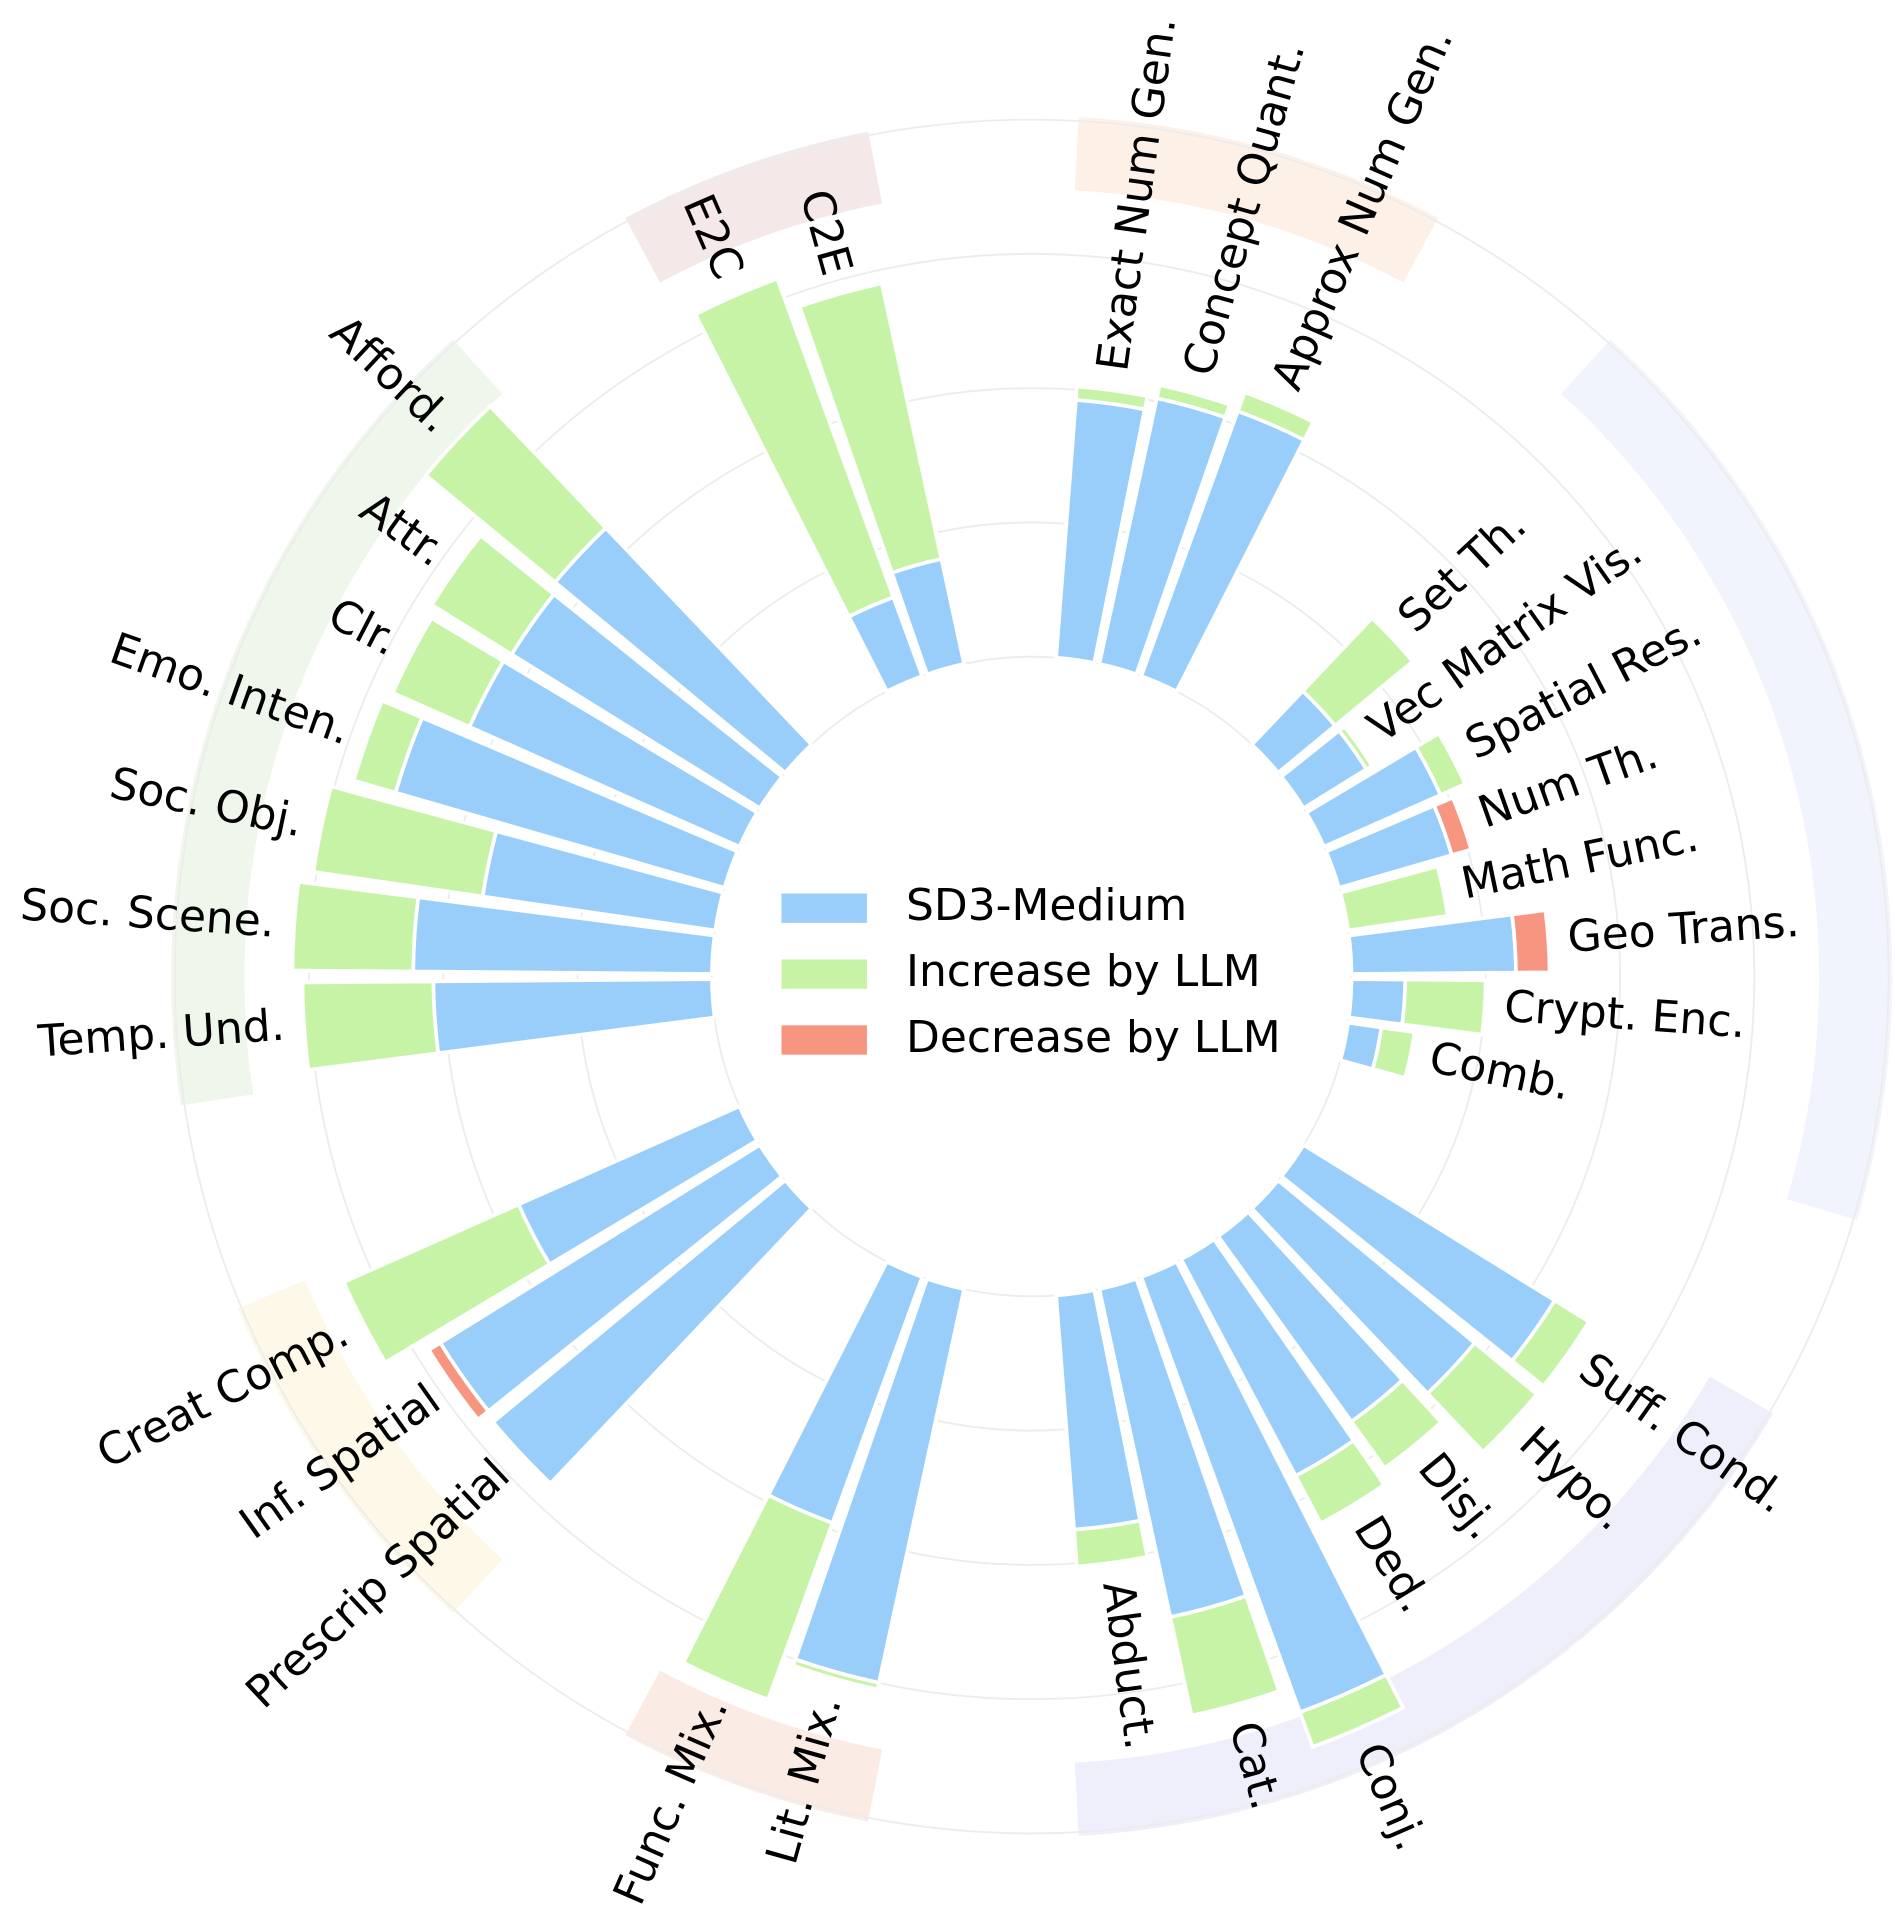 This screenshot has width=1895, height=1914. Describe the element at coordinates (1683, 929) in the screenshot. I see `category-label: Geo Trans.` at that location.